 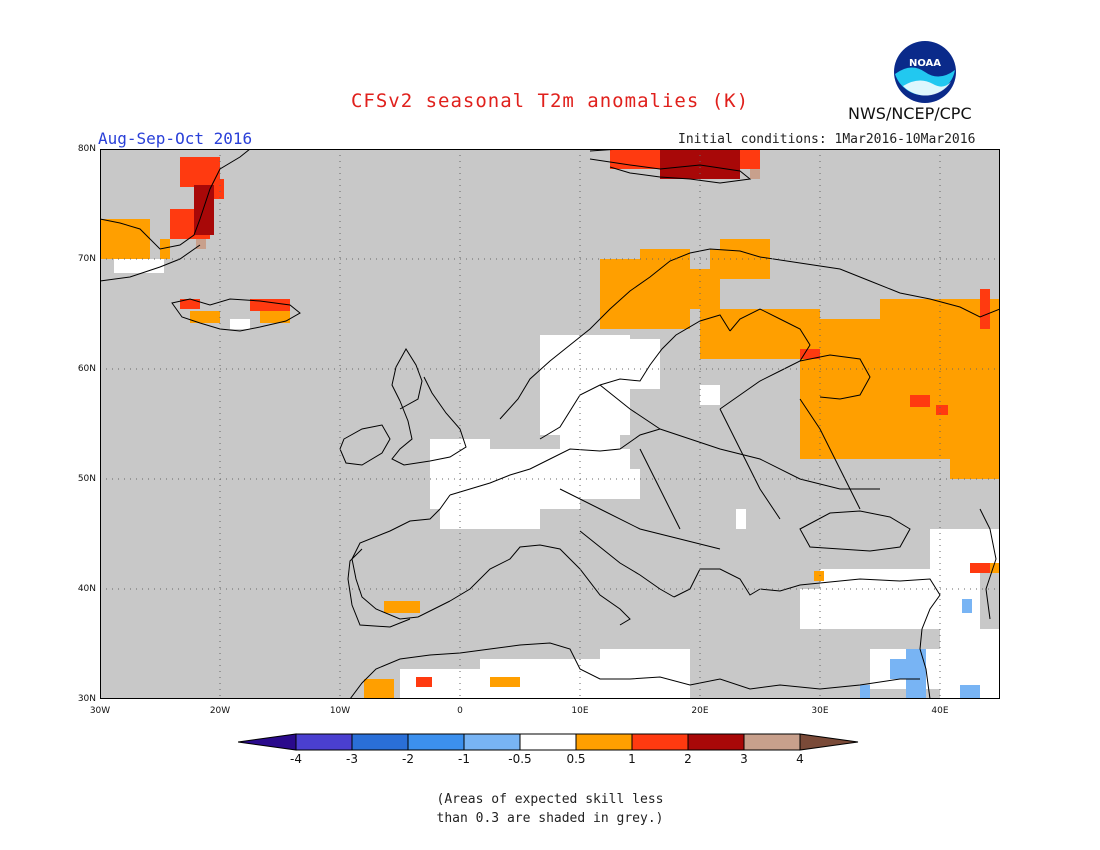 What do you see at coordinates (925, 72) in the screenshot?
I see `noaa-logo-icon: NOAA` at bounding box center [925, 72].